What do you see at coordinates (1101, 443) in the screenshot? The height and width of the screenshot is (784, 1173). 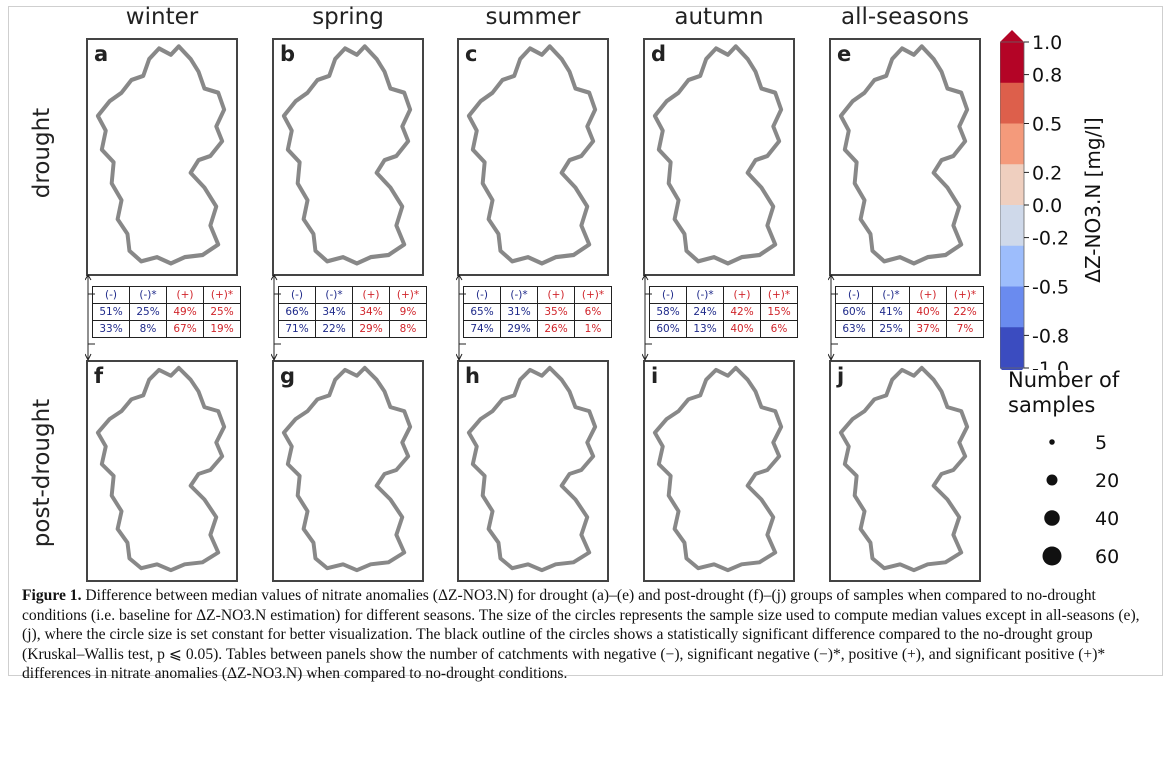 I see `size-label: 5` at bounding box center [1101, 443].